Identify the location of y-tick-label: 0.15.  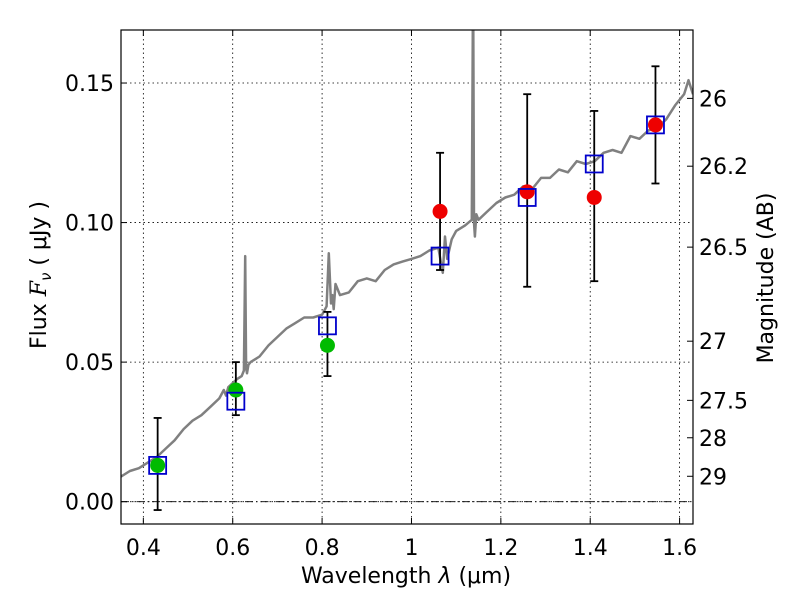
(89, 84).